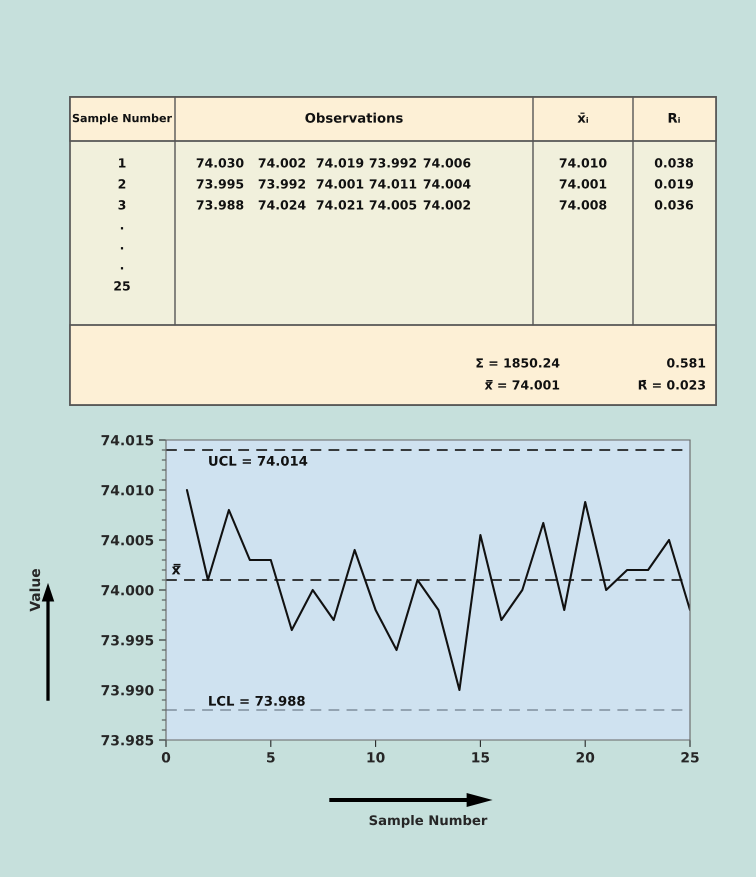 This screenshot has height=877, width=756. I want to click on text: 74.011, so click(393, 184).